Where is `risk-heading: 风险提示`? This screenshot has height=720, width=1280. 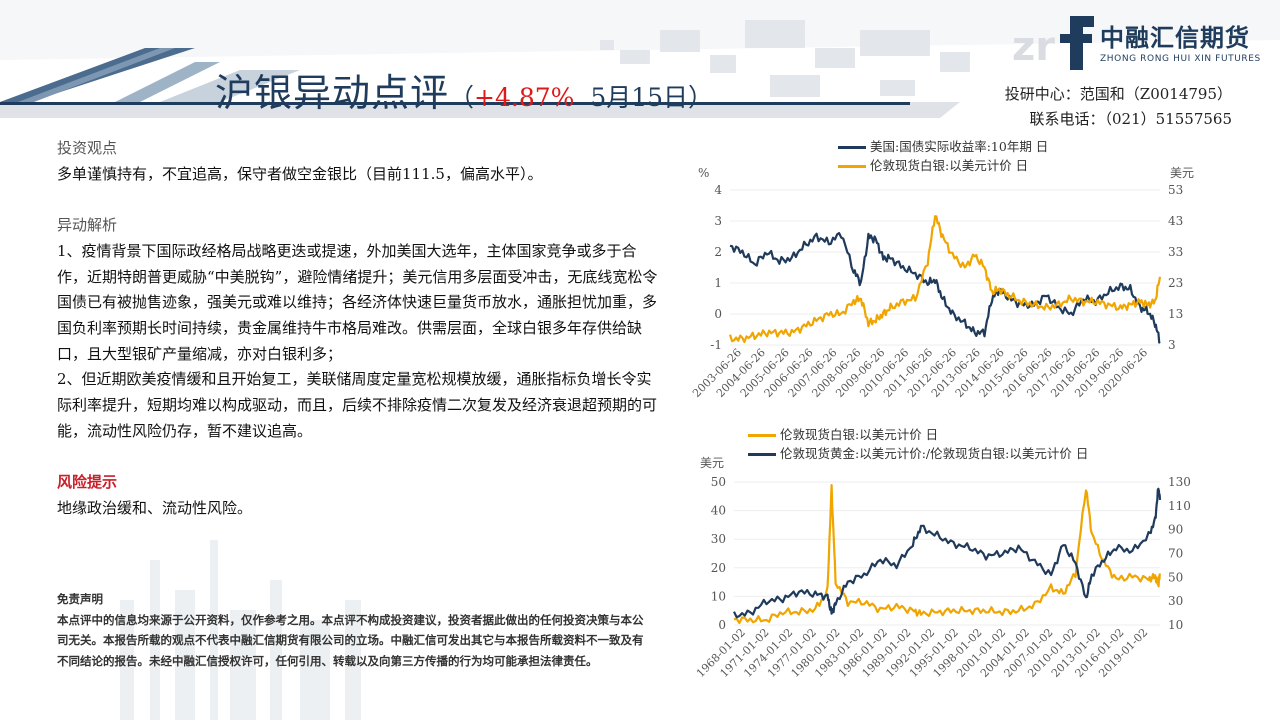 risk-heading: 风险提示 is located at coordinates (87, 482).